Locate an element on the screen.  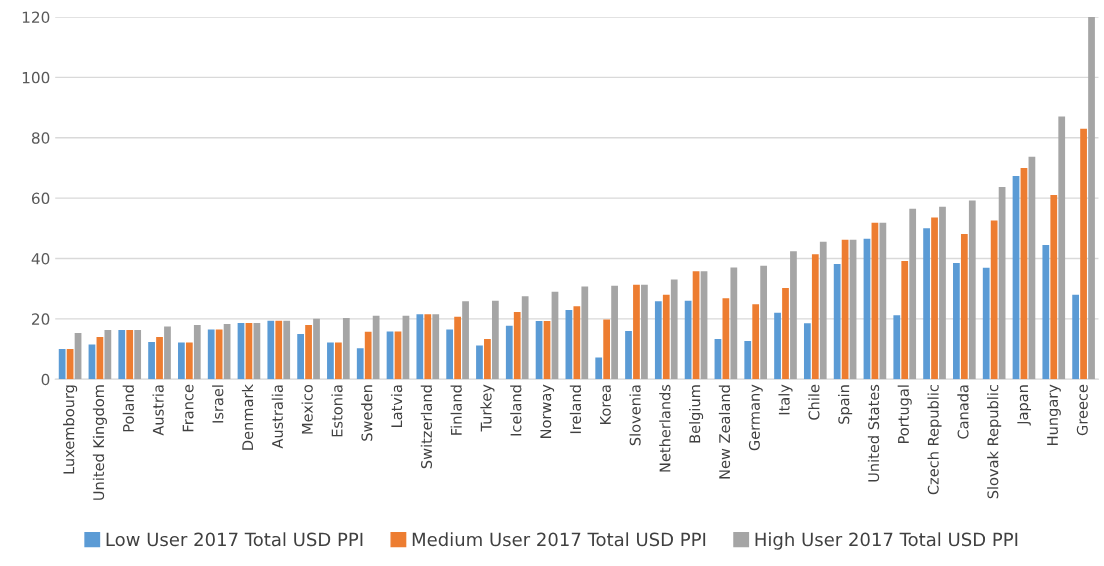
y-tick-label: 100 is located at coordinates (36, 77).